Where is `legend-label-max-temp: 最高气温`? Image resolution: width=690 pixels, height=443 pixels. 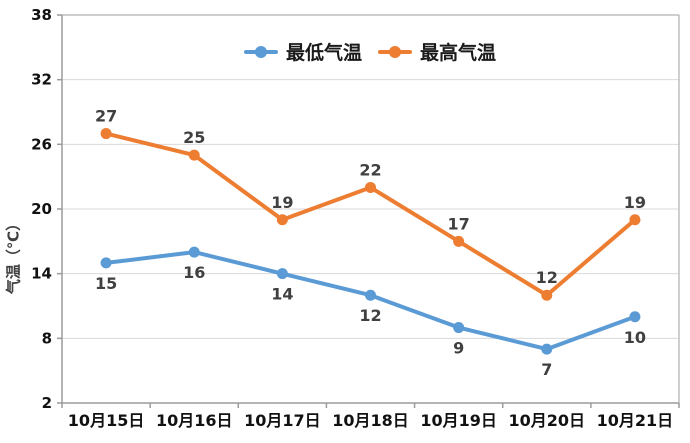 legend-label-max-temp: 最高气温 is located at coordinates (458, 53).